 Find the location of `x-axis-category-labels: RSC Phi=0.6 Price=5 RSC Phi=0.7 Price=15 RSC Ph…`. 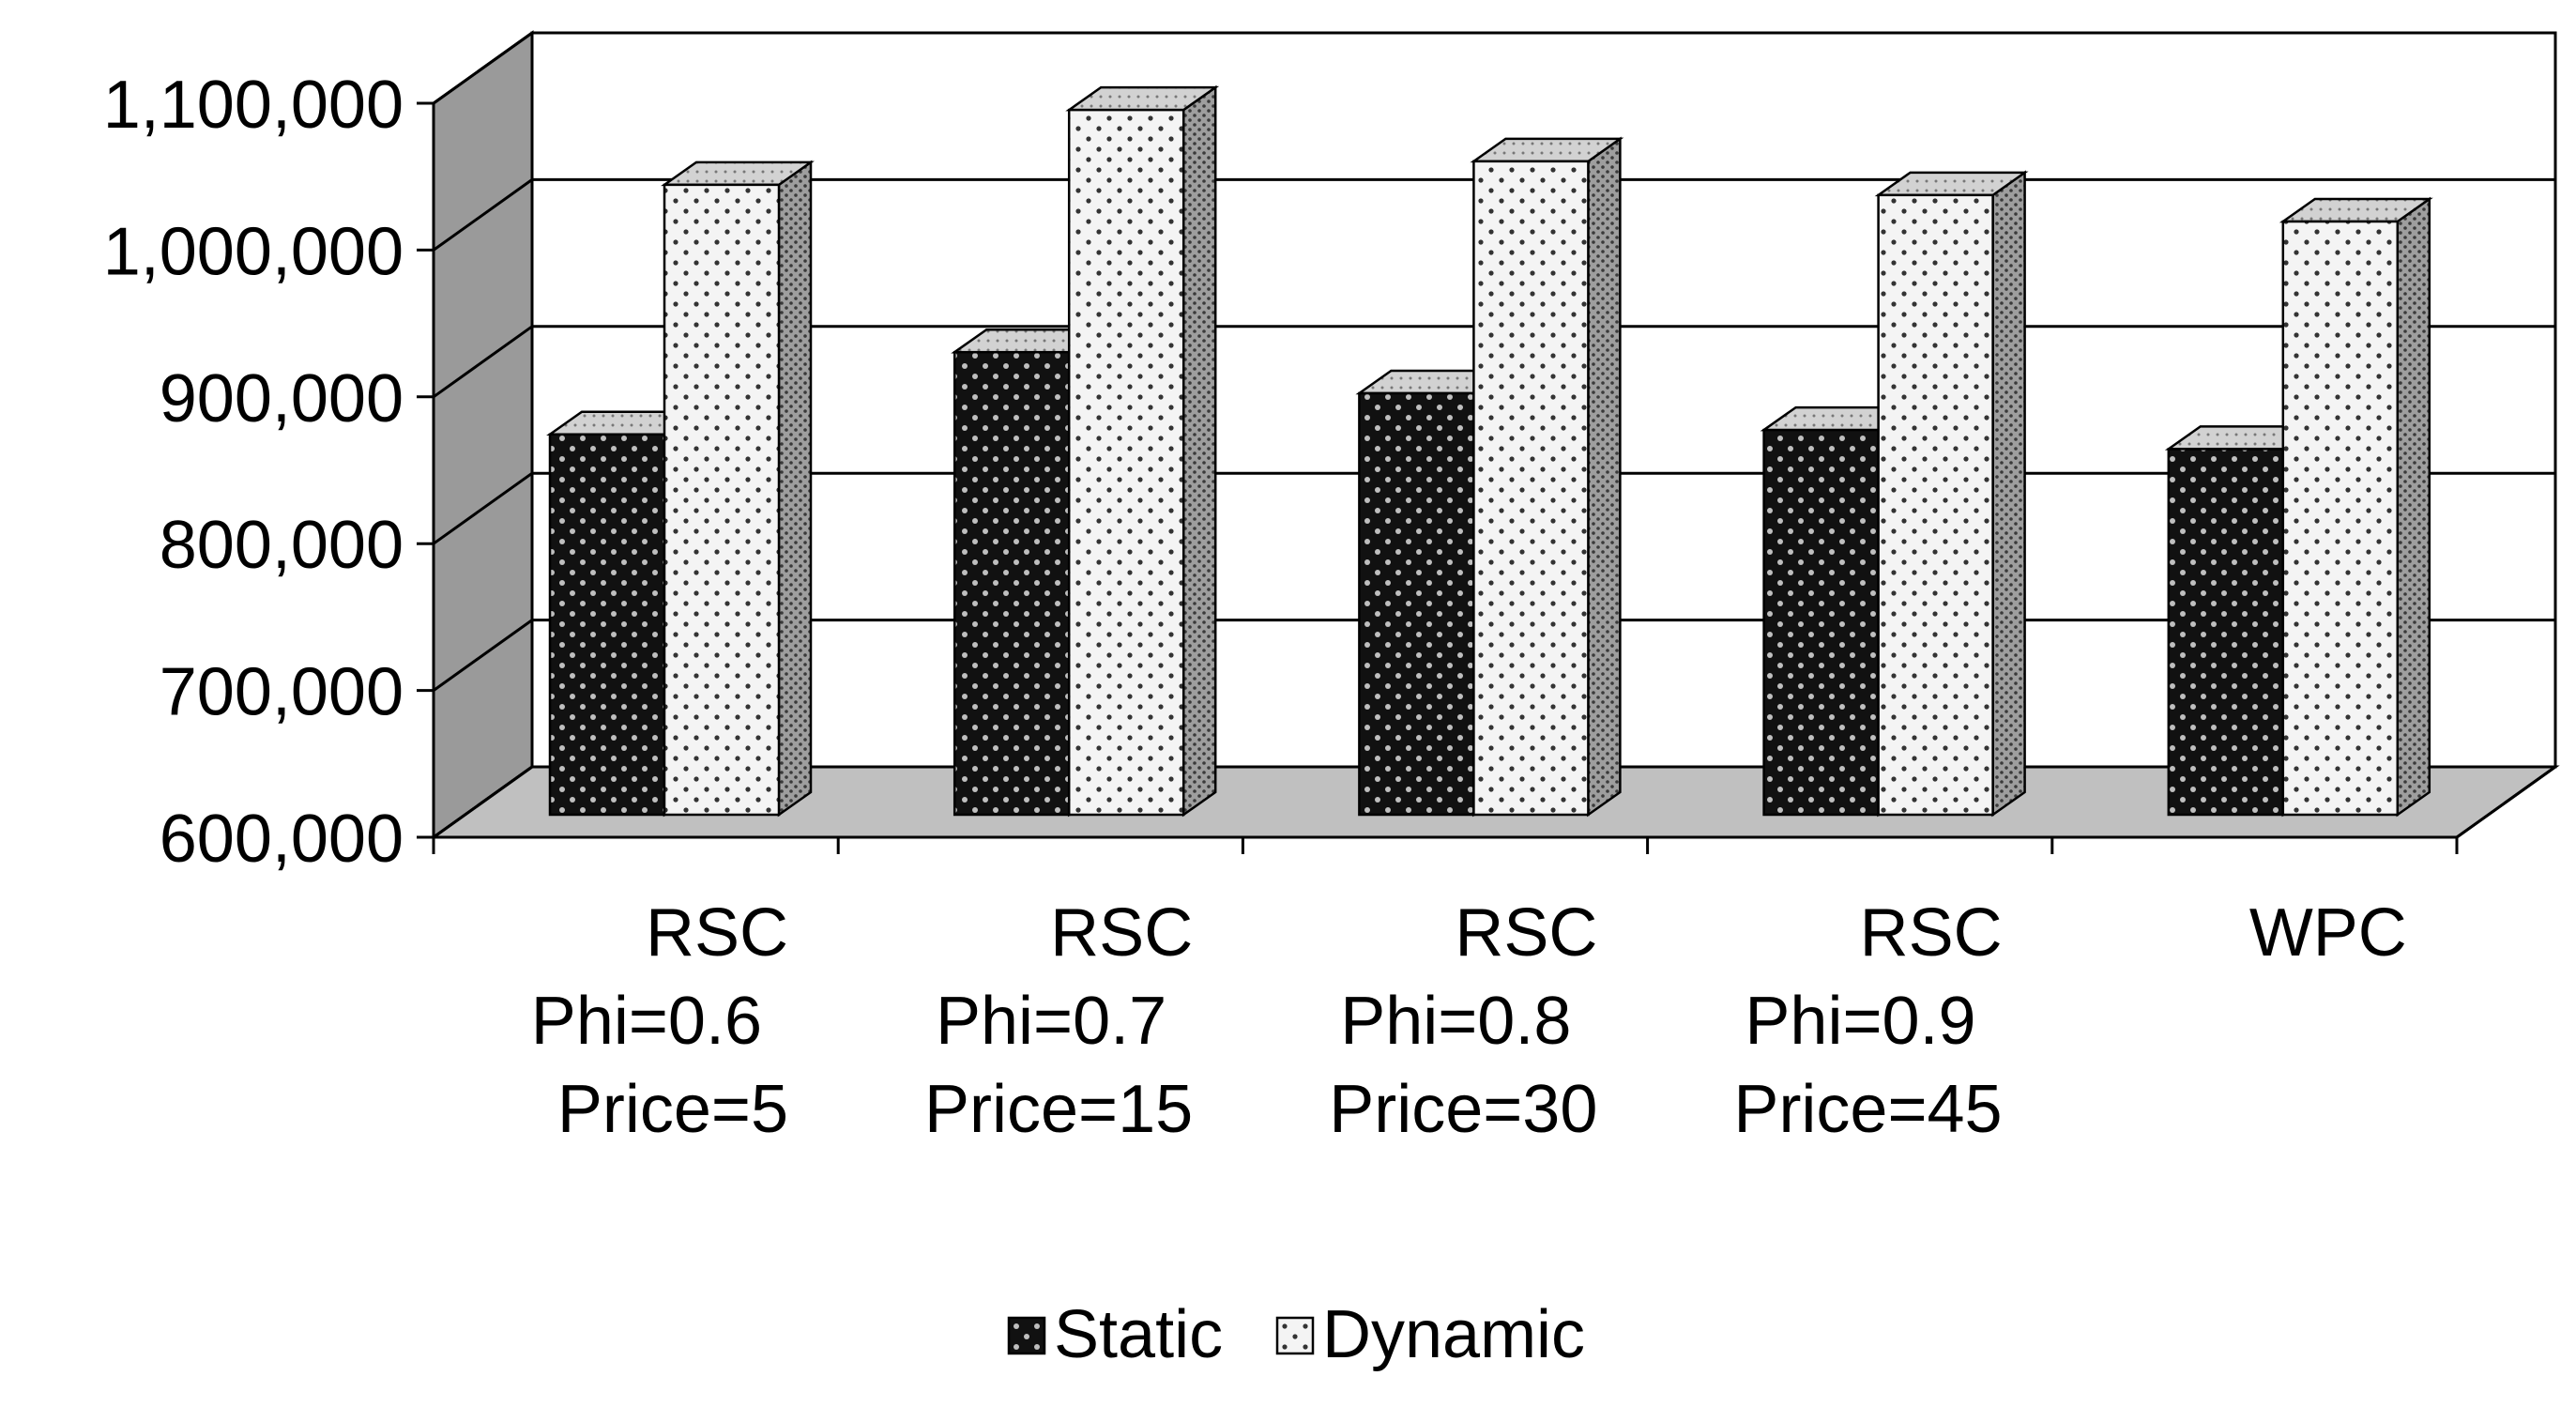

x-axis-category-labels: RSC Phi=0.6 Price=5 RSC Phi=0.7 Price=15 RSC Ph… is located at coordinates (1469, 1021).